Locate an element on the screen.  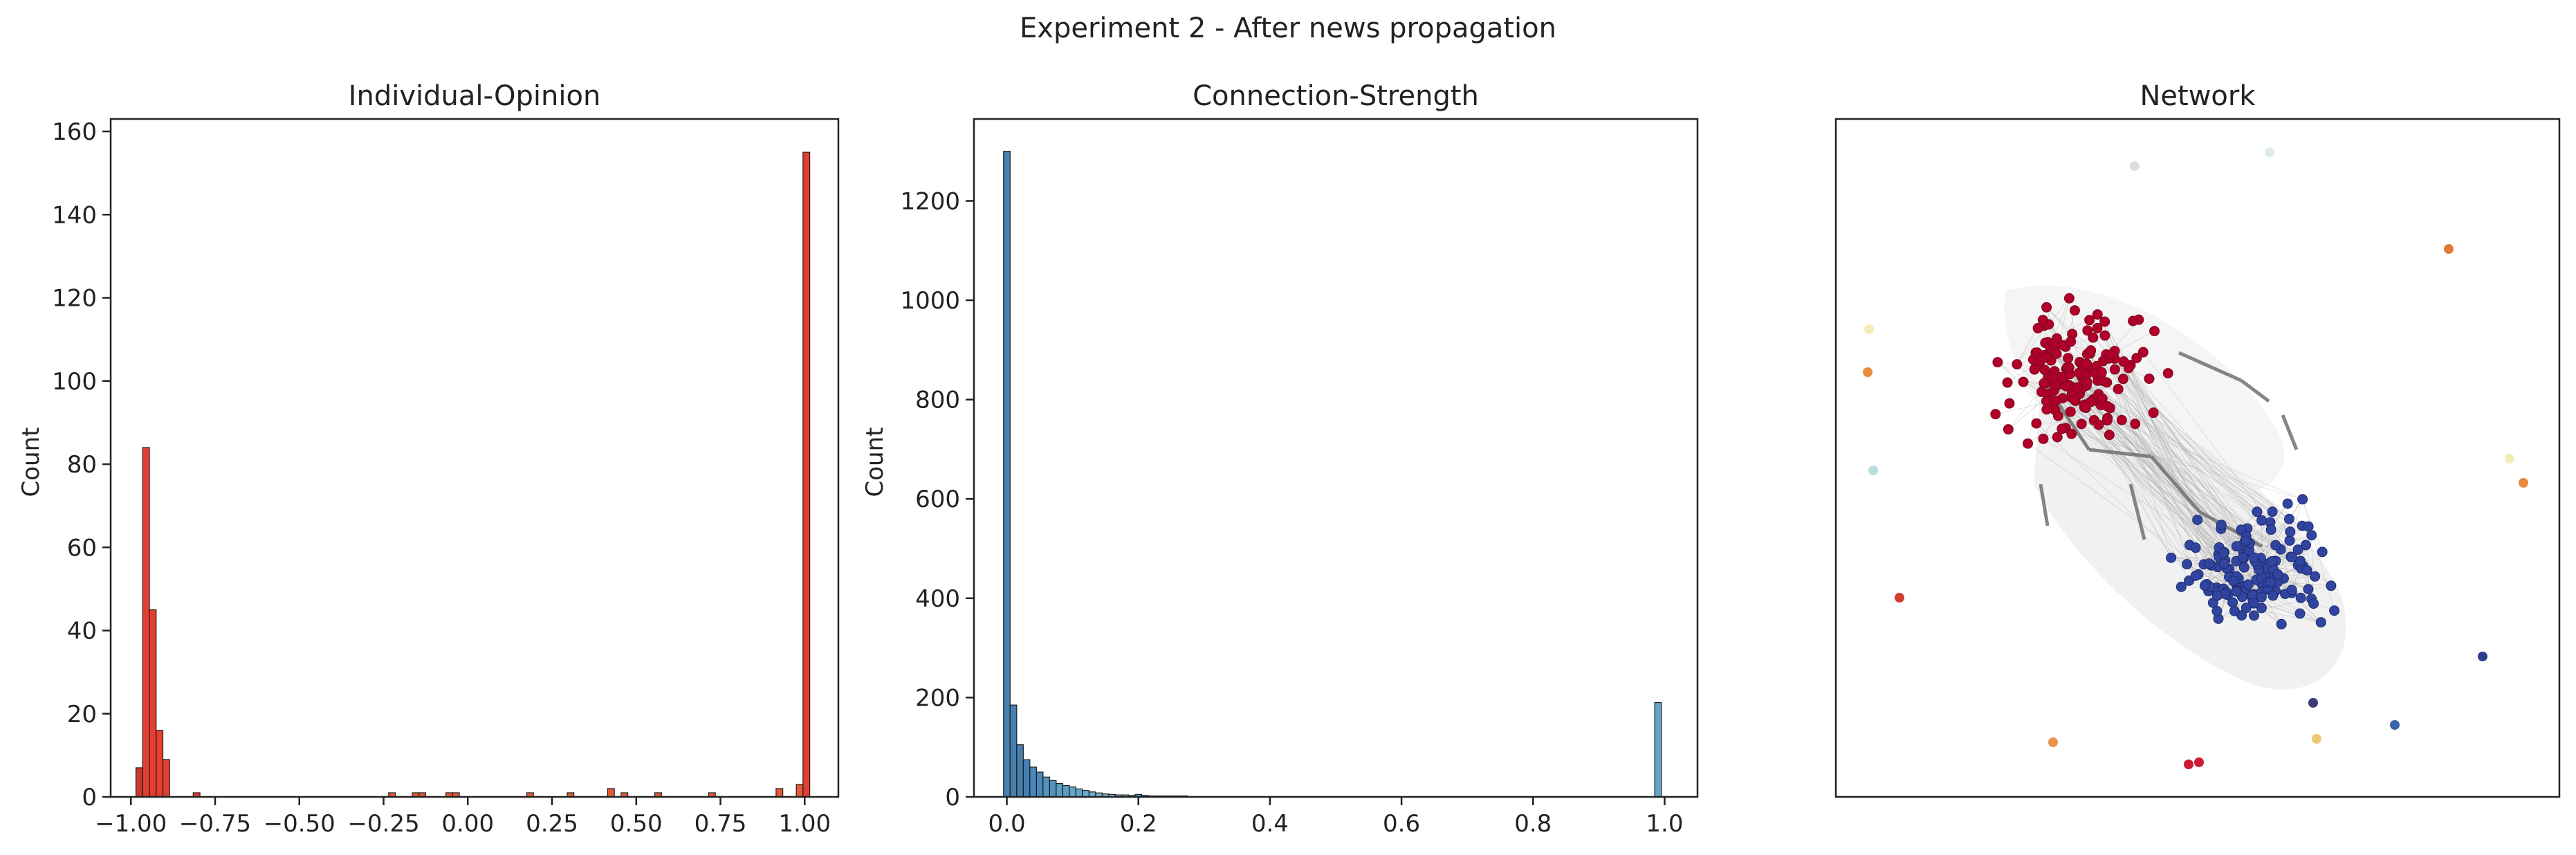
opinion-xtick-label: −1.00 is located at coordinates (131, 824).